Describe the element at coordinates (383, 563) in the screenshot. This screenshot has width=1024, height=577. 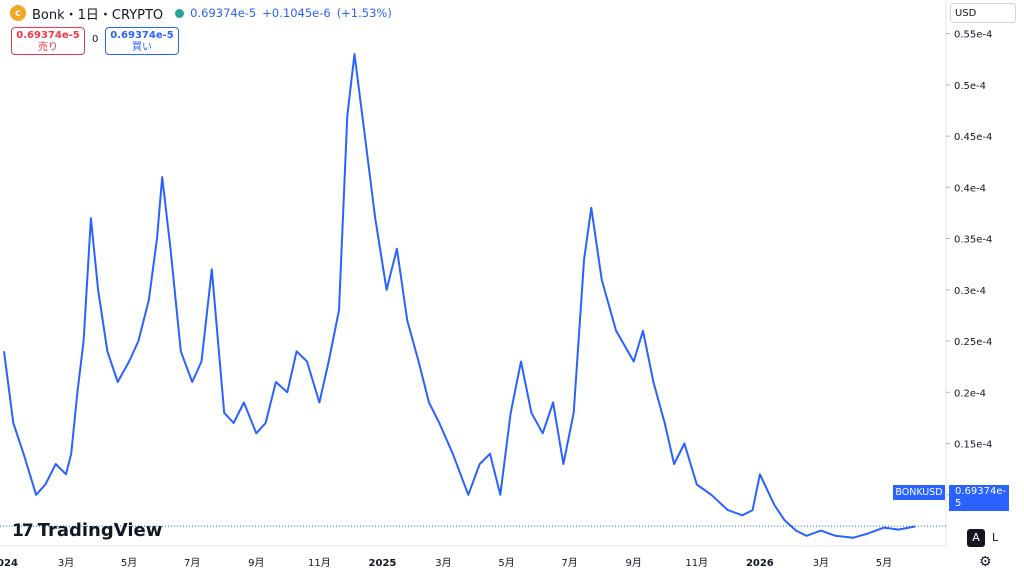
I see `time-tick-label: 2025` at that location.